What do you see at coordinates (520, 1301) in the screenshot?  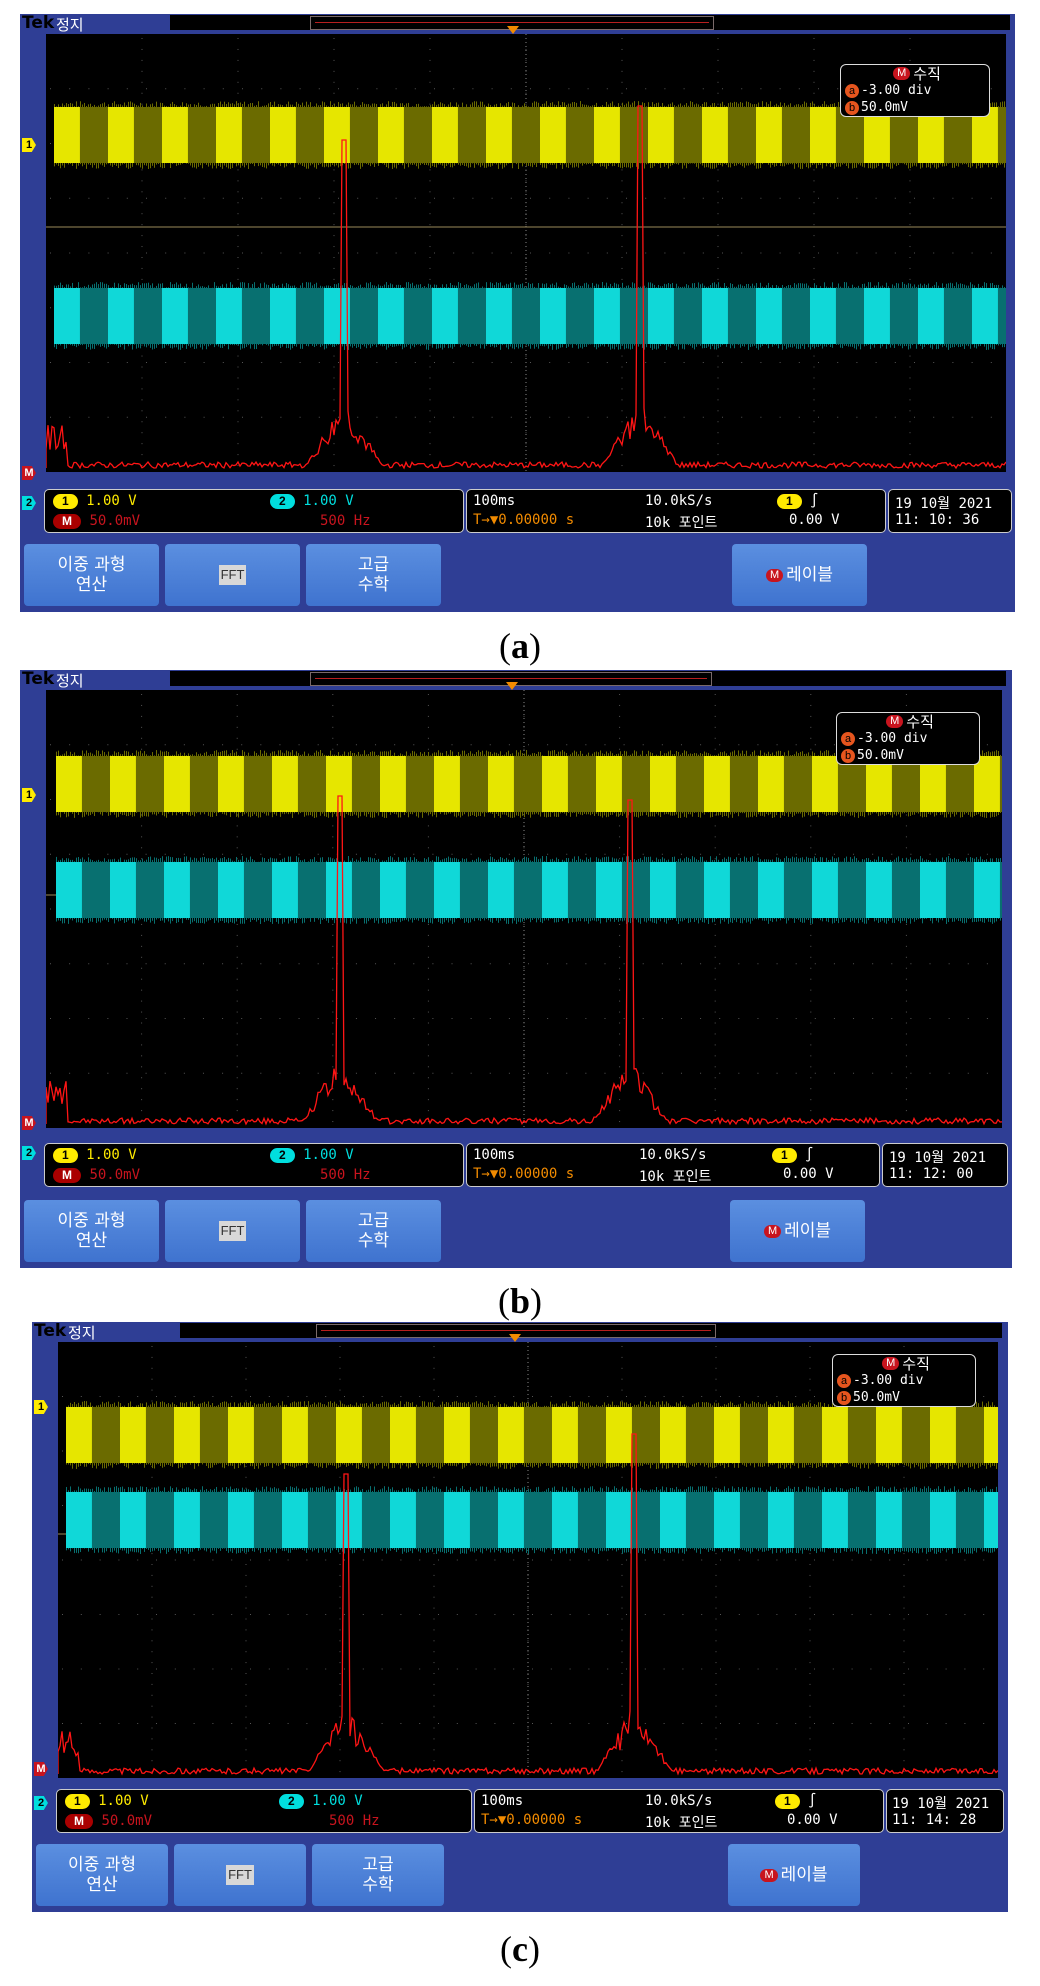 I see `caption-b: (b)` at bounding box center [520, 1301].